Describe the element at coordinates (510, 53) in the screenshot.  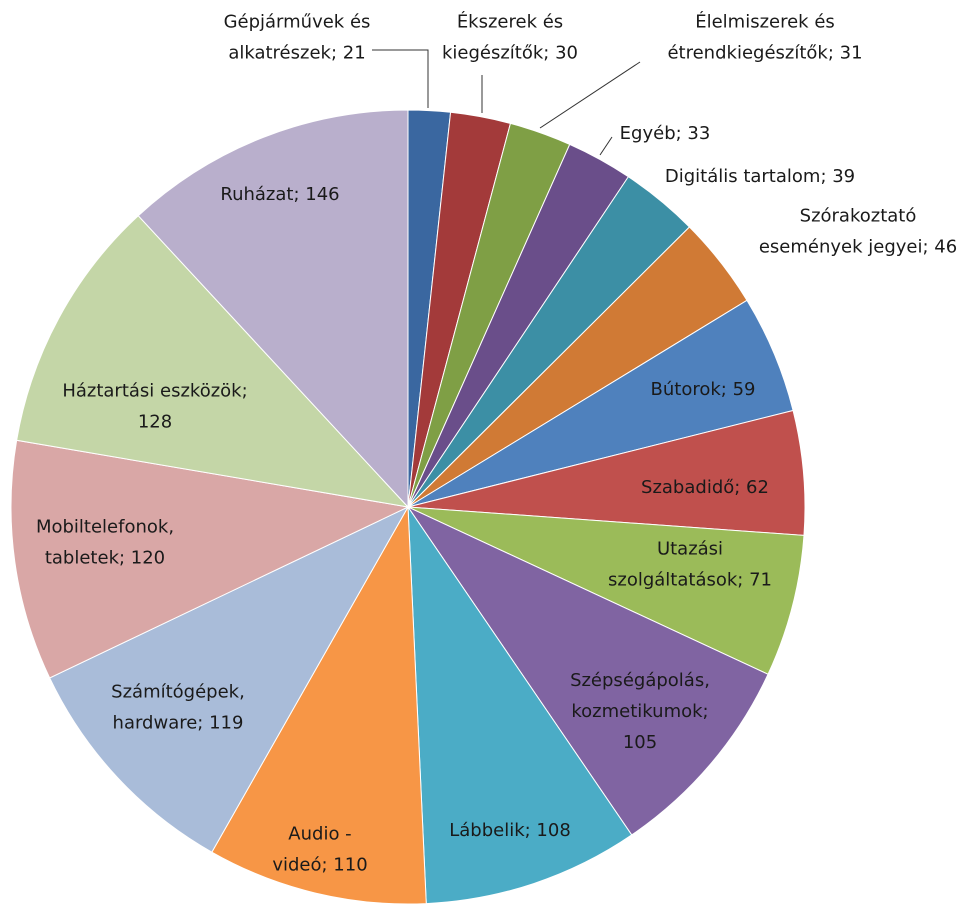
I see `data-label: kiegészítők; 30` at that location.